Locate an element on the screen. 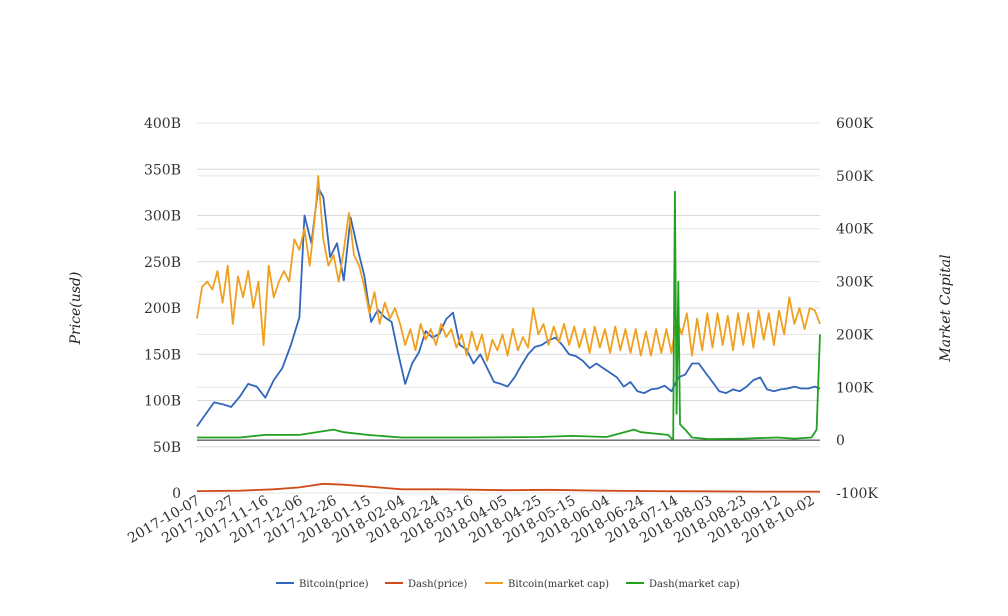 The height and width of the screenshot is (616, 1008). legend-item: Bitcoin(market cap) is located at coordinates (547, 584).